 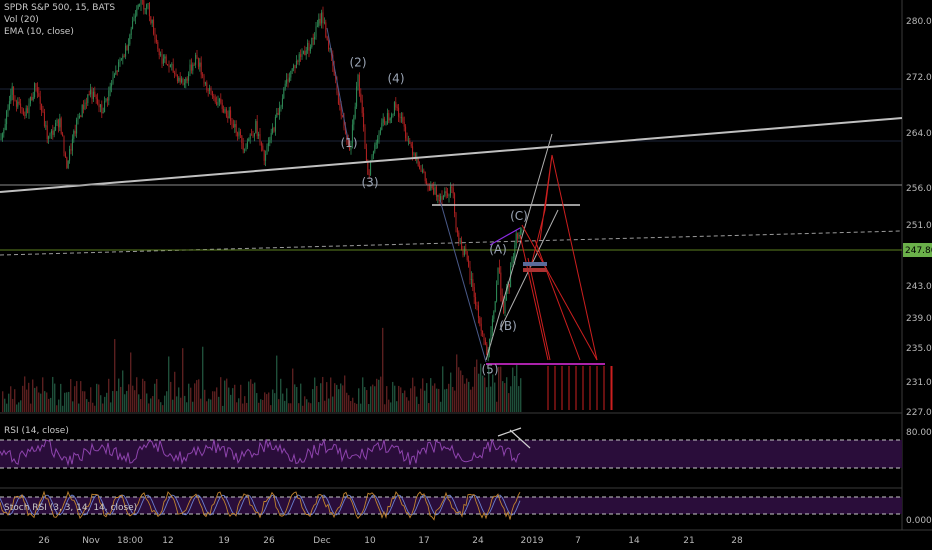 What do you see at coordinates (36, 431) in the screenshot?
I see `rsi-legend: RSI (14, close)` at bounding box center [36, 431].